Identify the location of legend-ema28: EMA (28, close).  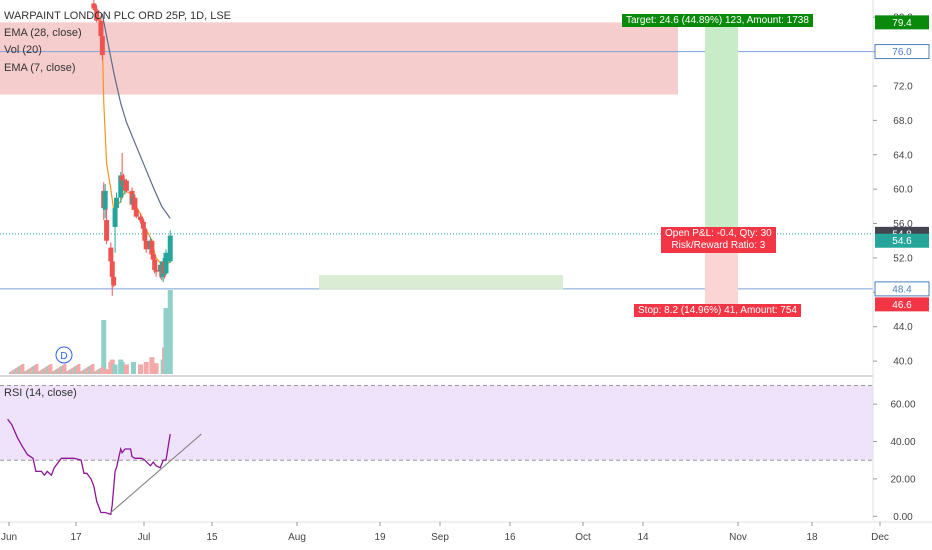
(43, 33).